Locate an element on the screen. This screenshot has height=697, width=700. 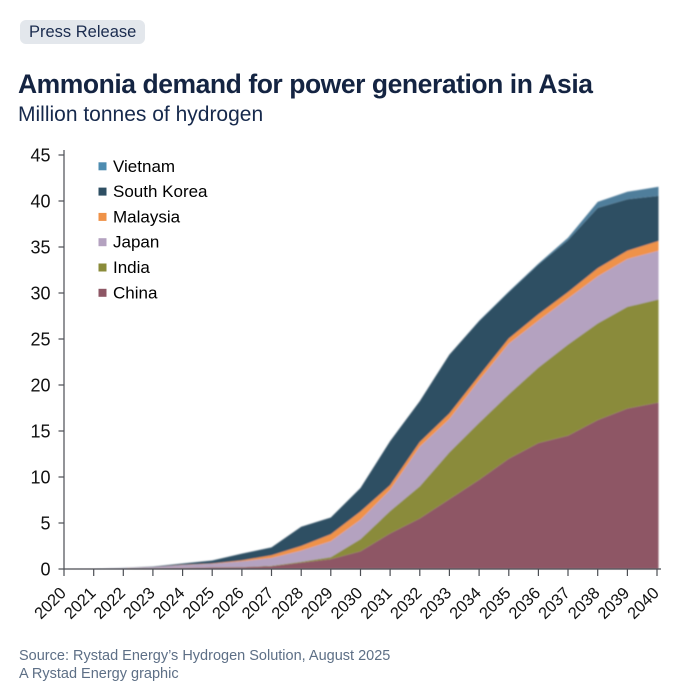
svg-text: 2035 is located at coordinates (495, 603).